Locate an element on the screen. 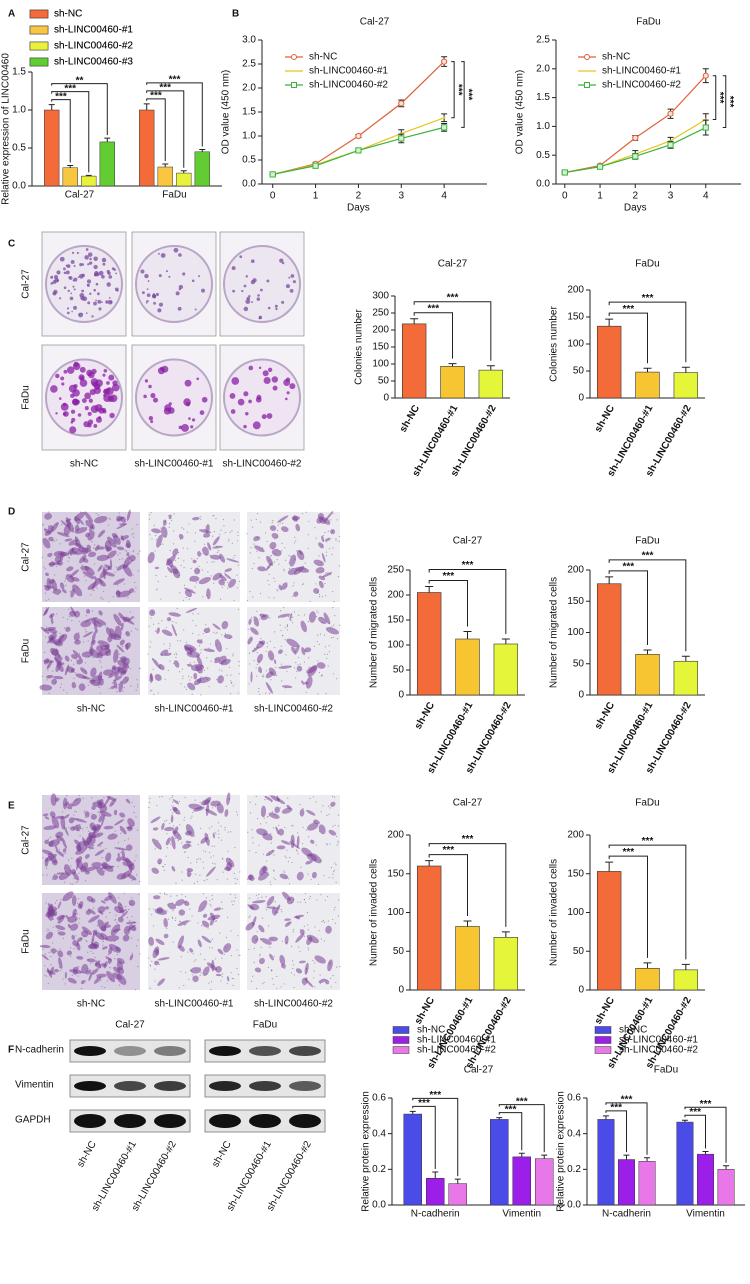 This screenshot has width=750, height=1284. significance-bracket is located at coordinates (463, 94).